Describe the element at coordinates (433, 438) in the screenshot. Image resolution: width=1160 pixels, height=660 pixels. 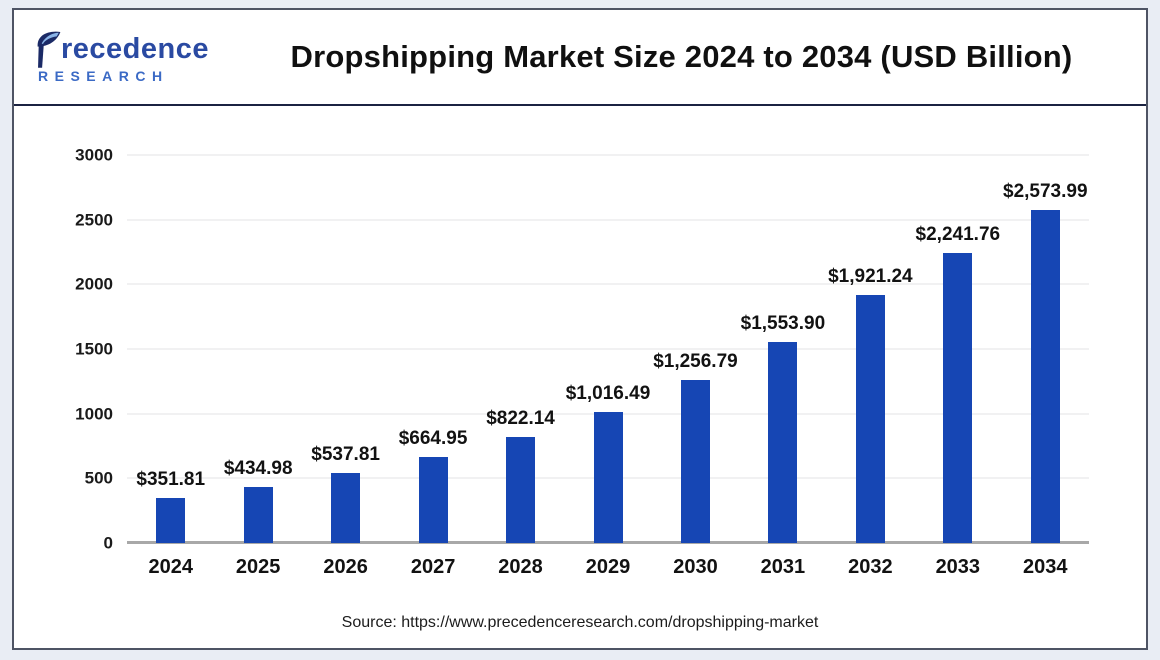
I see `bar-value-label: $664.95` at that location.